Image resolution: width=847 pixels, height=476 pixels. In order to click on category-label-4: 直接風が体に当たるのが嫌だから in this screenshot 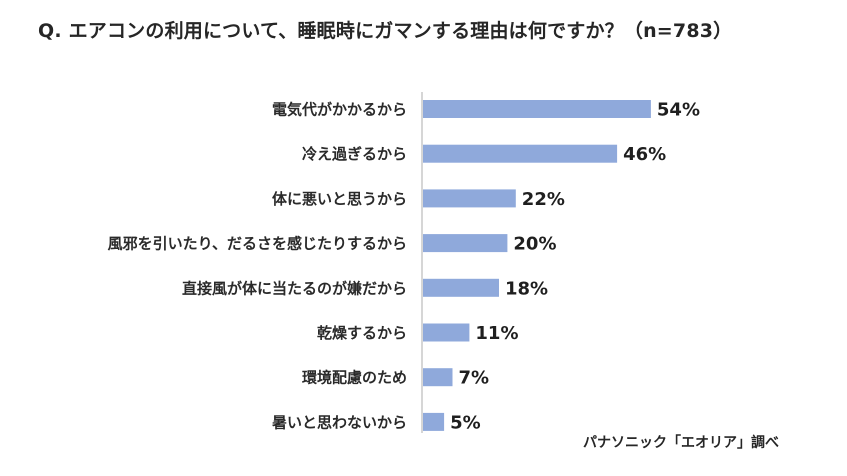, I will do `click(294, 288)`.